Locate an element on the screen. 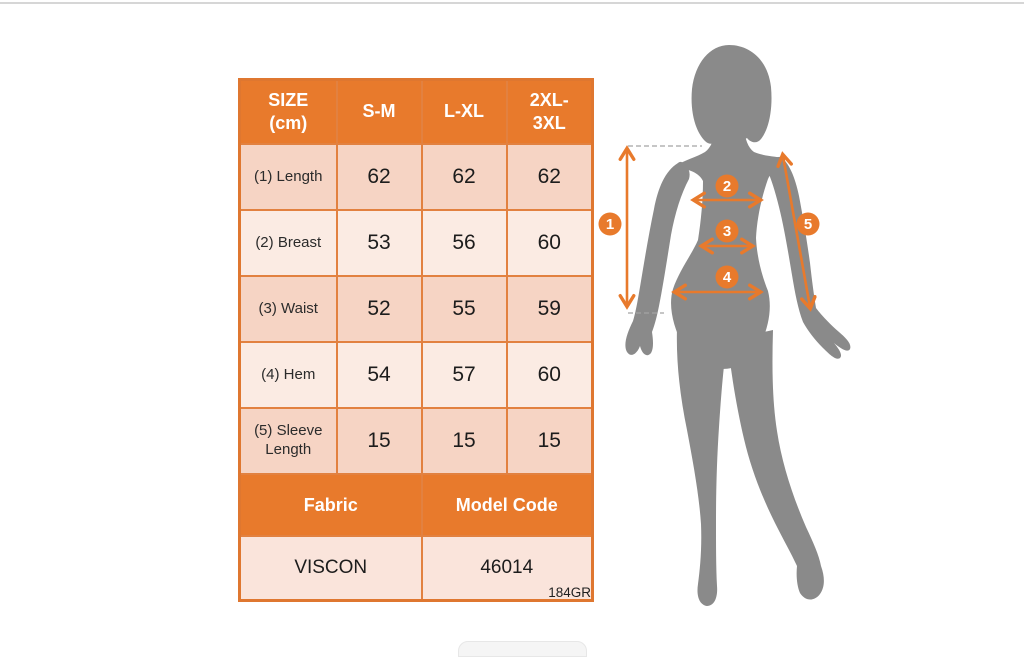 The height and width of the screenshot is (657, 1024). cell-value: 53 is located at coordinates (379, 243).